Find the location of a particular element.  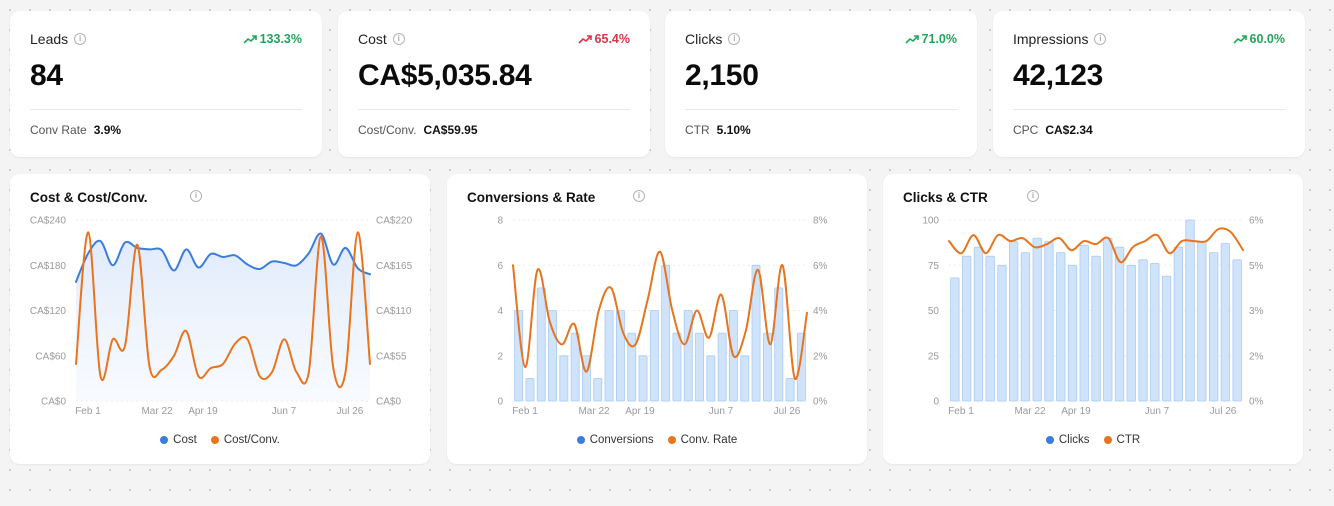

y-tick-right: 8% is located at coordinates (820, 221).